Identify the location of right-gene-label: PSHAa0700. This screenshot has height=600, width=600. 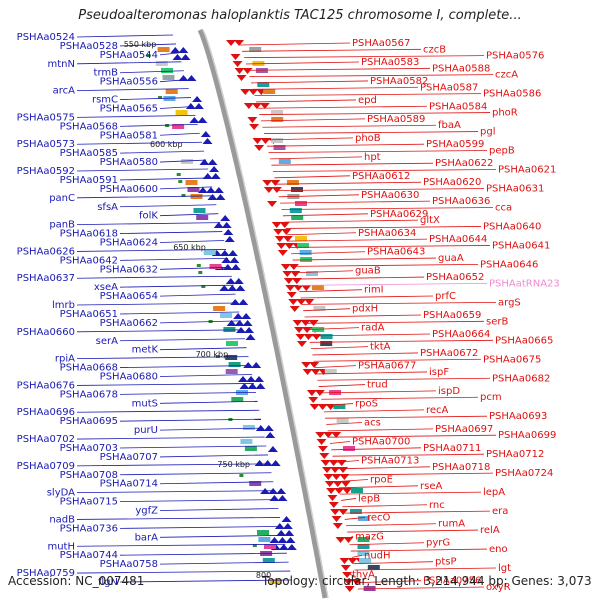
(381, 442).